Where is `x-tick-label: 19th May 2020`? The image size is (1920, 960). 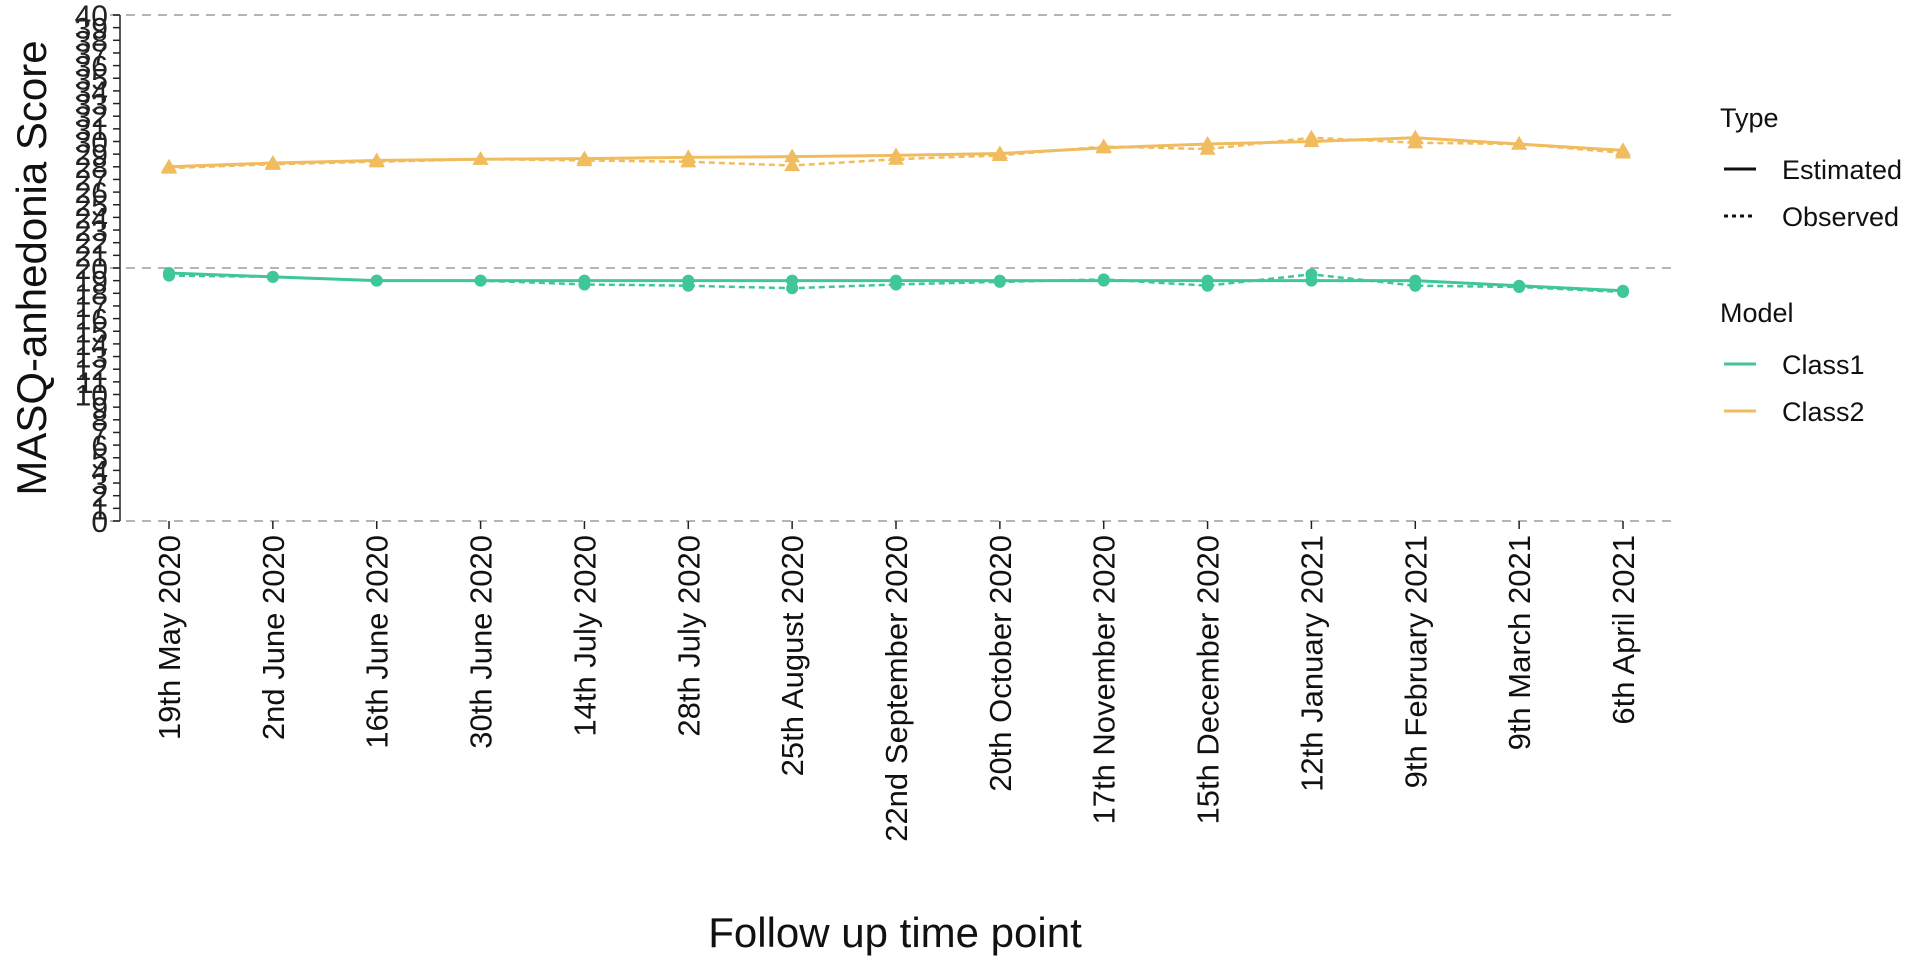
x-tick-label: 19th May 2020 is located at coordinates (169, 637).